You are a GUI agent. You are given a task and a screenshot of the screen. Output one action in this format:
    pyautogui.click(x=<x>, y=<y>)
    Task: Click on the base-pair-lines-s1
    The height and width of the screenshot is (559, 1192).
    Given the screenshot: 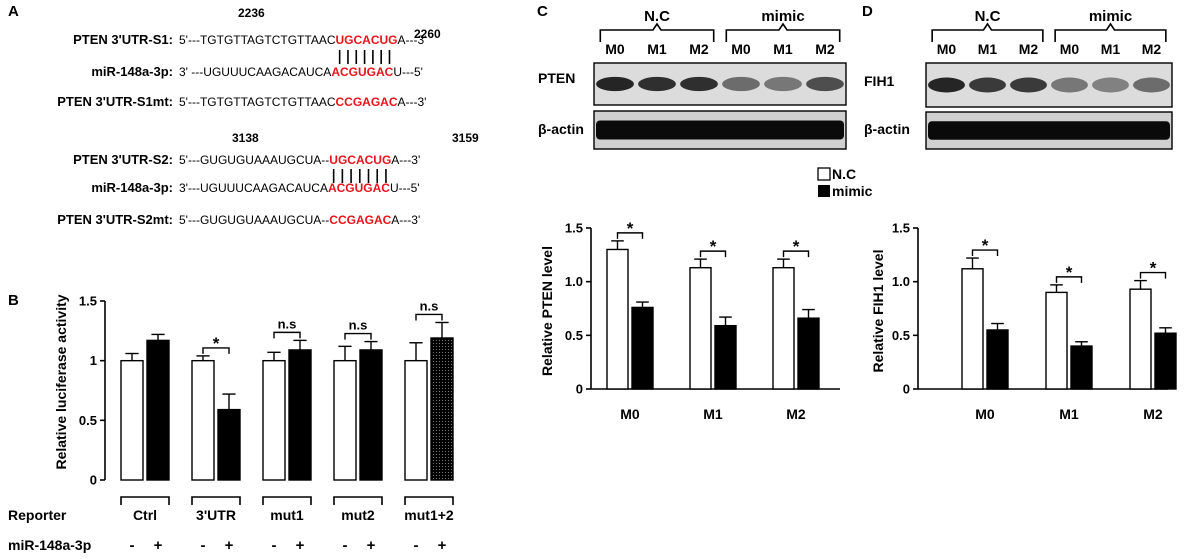 What is the action you would take?
    pyautogui.click(x=364, y=57)
    